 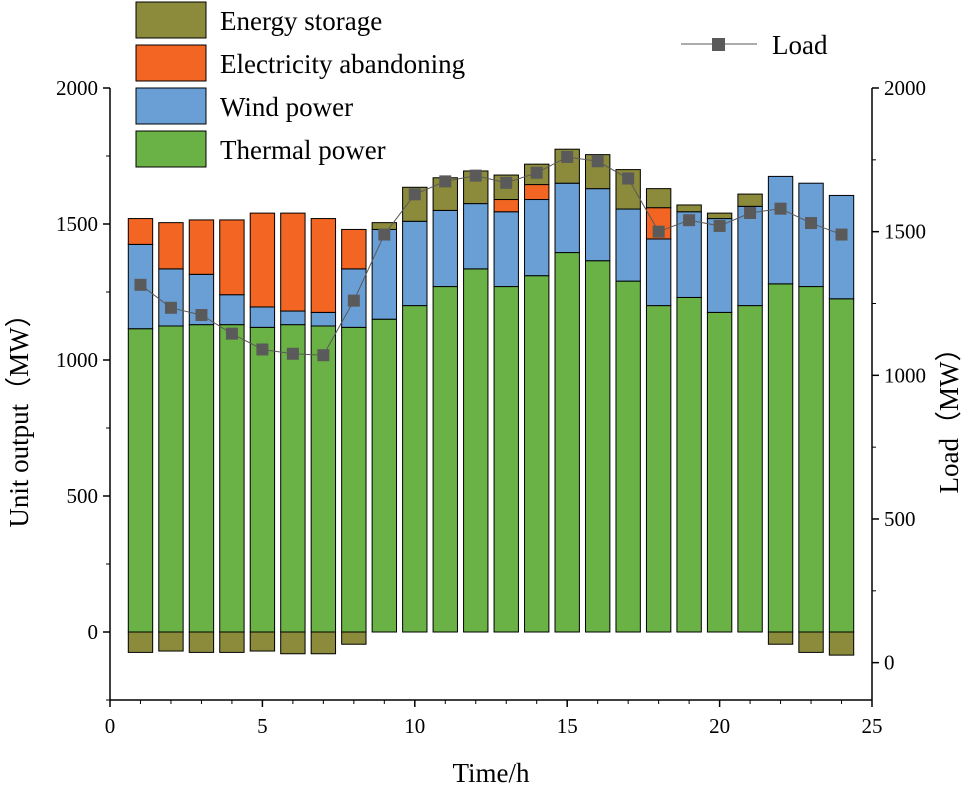 What do you see at coordinates (889, 663) in the screenshot?
I see `y-right-tick-label-0: 0` at bounding box center [889, 663].